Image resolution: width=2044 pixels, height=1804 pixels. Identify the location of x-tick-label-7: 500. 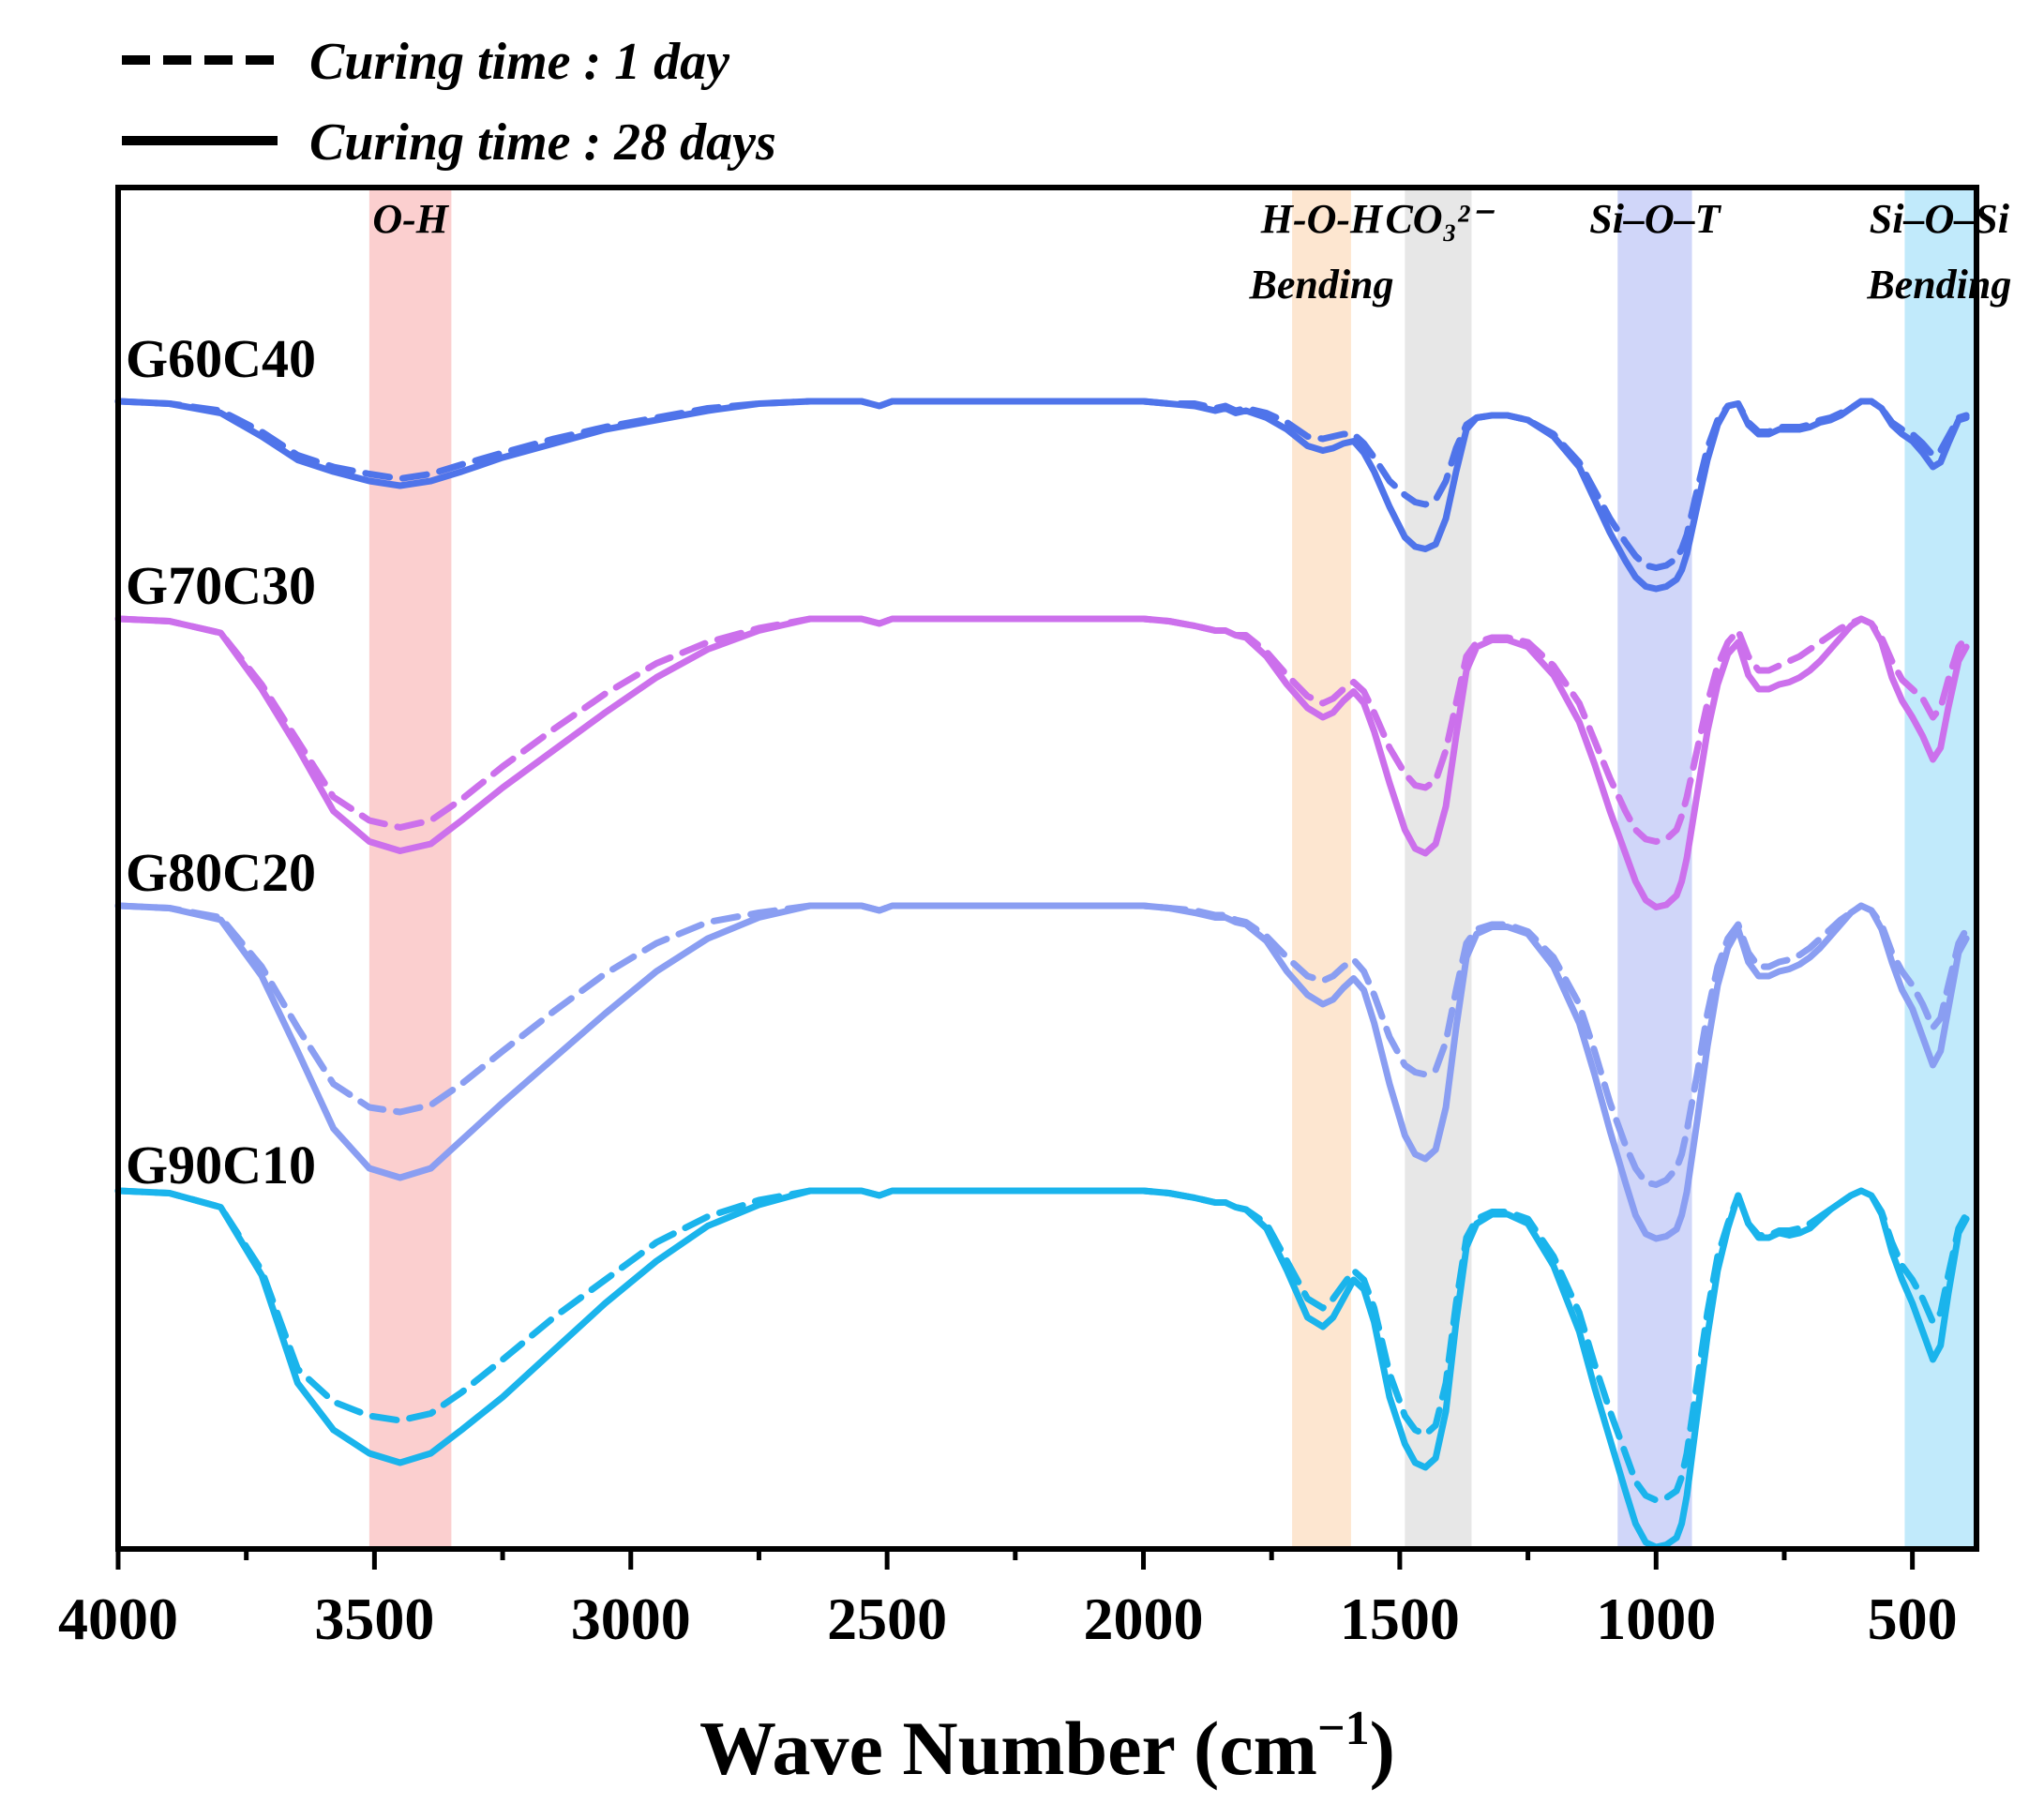
(1913, 1619).